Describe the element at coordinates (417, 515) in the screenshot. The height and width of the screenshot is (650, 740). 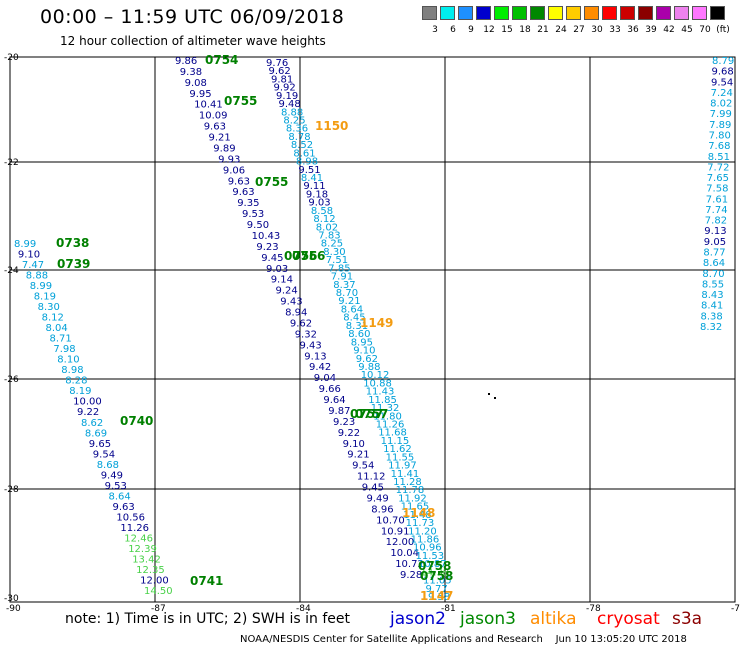
I see `wave-height-value: 11.48` at that location.